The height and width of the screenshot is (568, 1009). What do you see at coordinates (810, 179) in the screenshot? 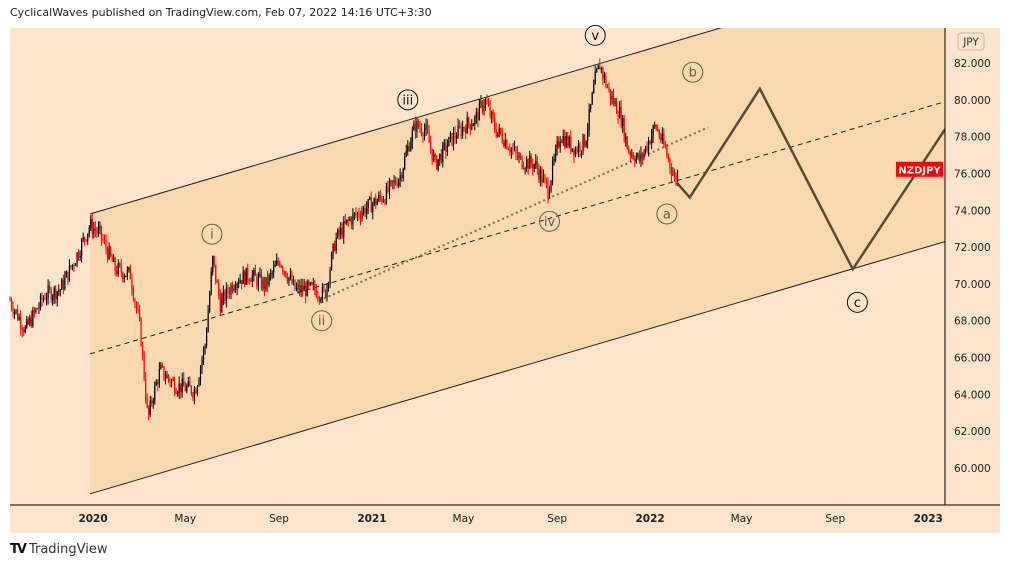
I see `wave-projection-path` at bounding box center [810, 179].